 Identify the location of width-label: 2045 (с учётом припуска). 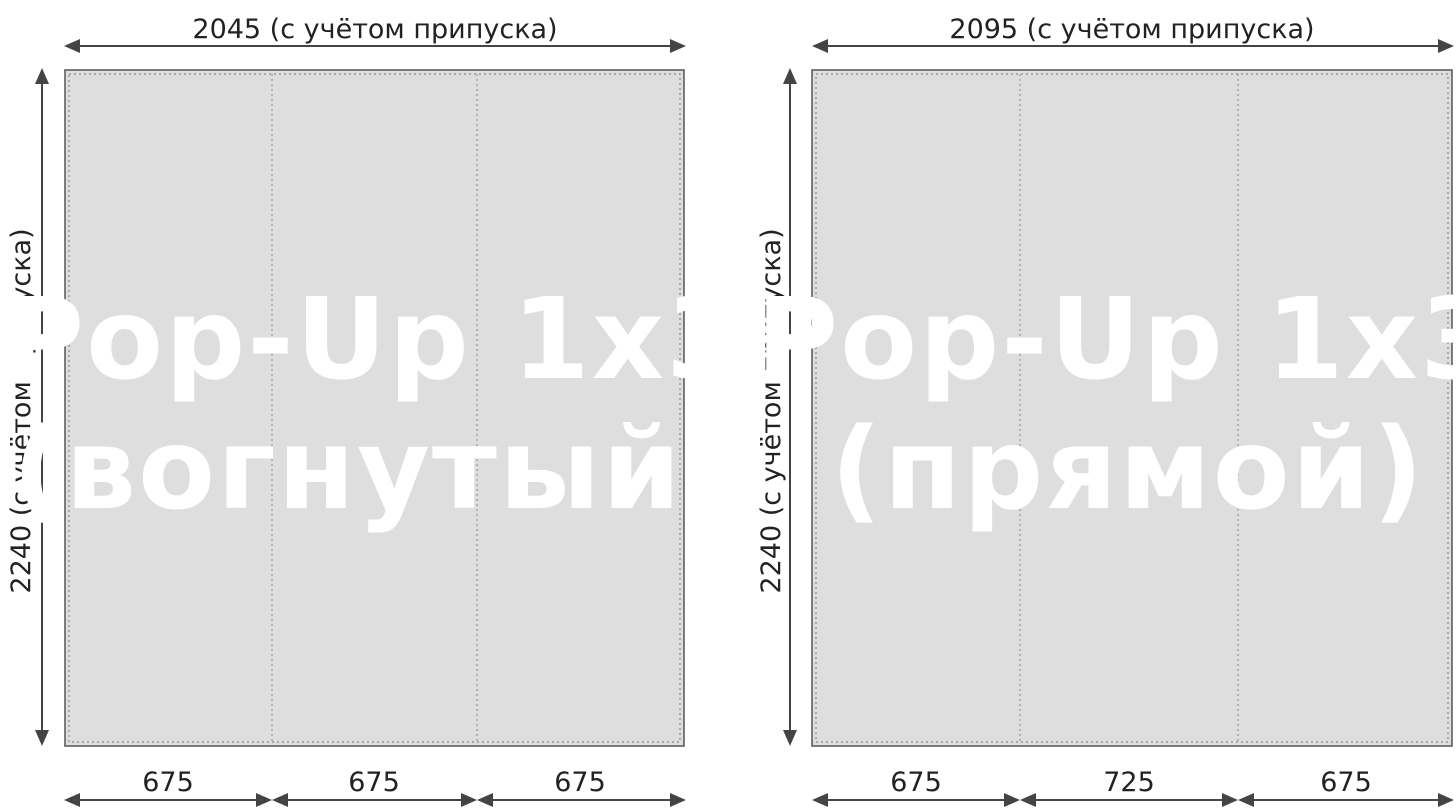
(374, 29).